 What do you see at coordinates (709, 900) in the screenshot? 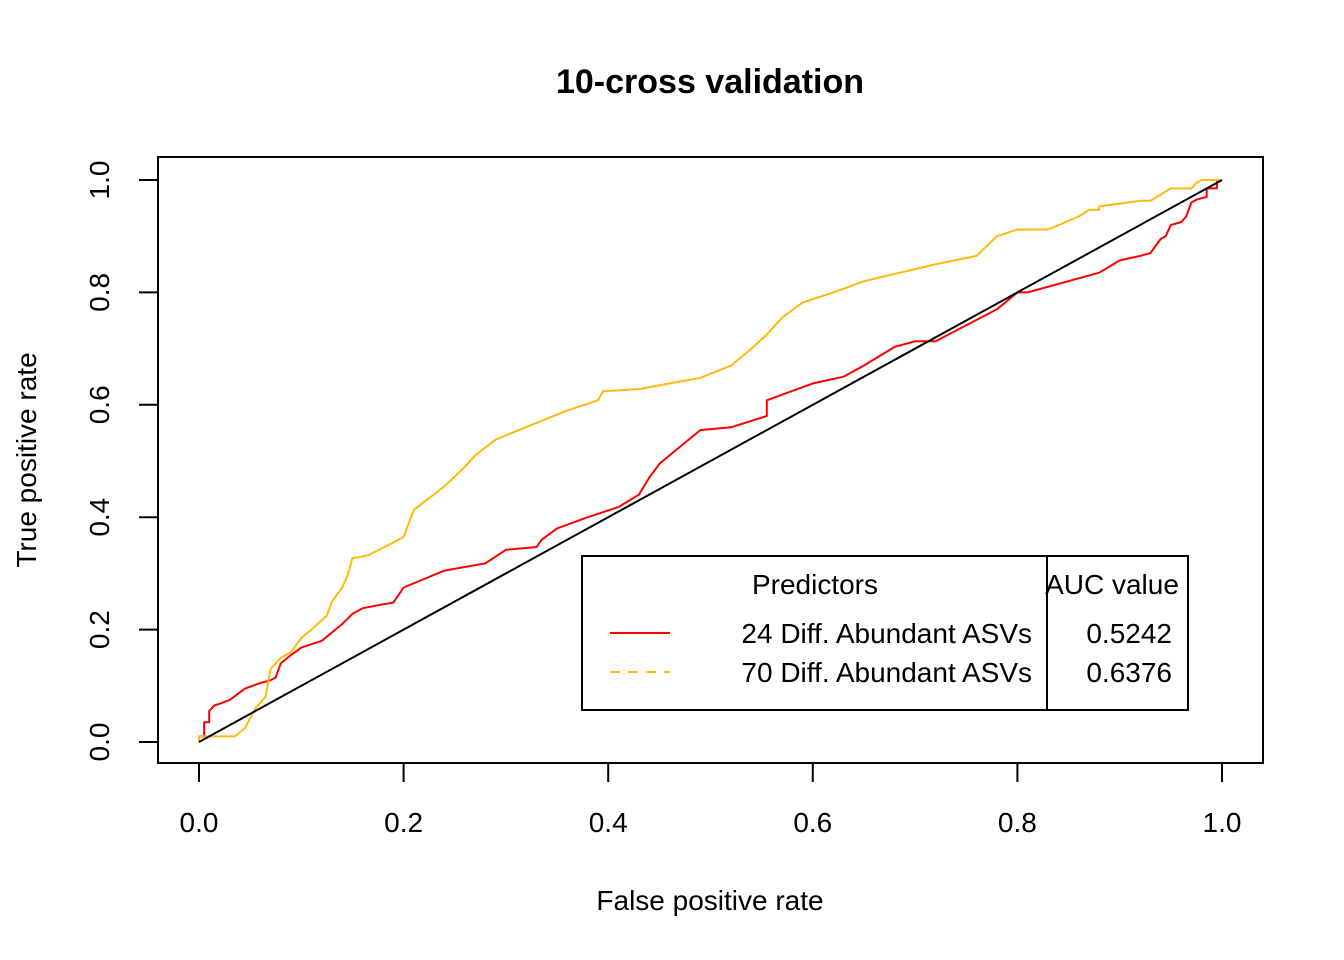
I see `x-axis-title: False positive rate` at bounding box center [709, 900].